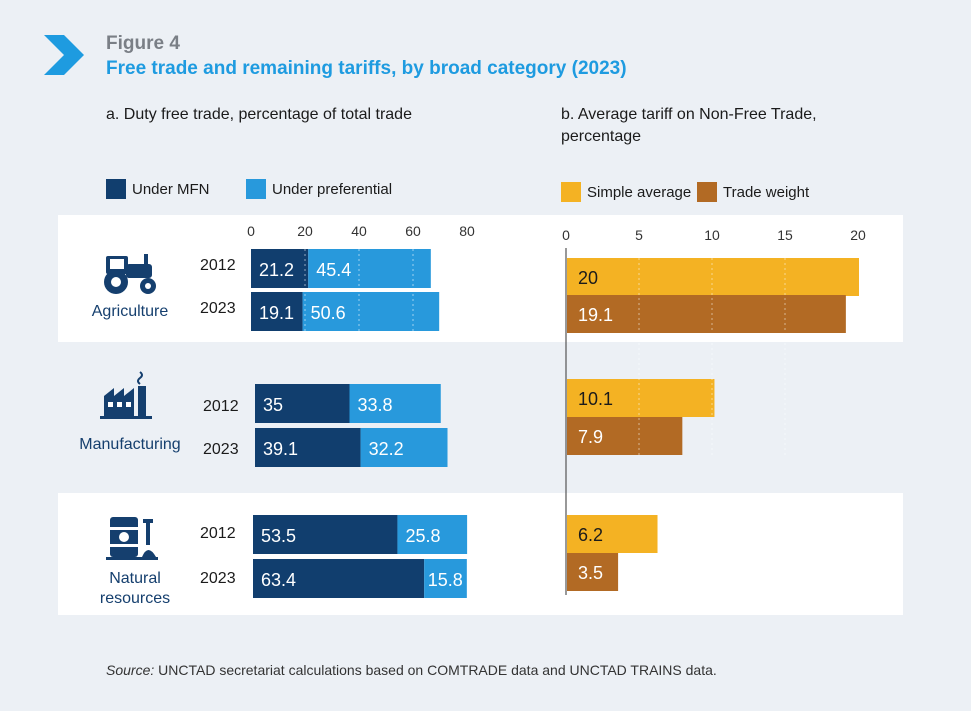  I want to click on band-natural-resources, so click(480, 554).